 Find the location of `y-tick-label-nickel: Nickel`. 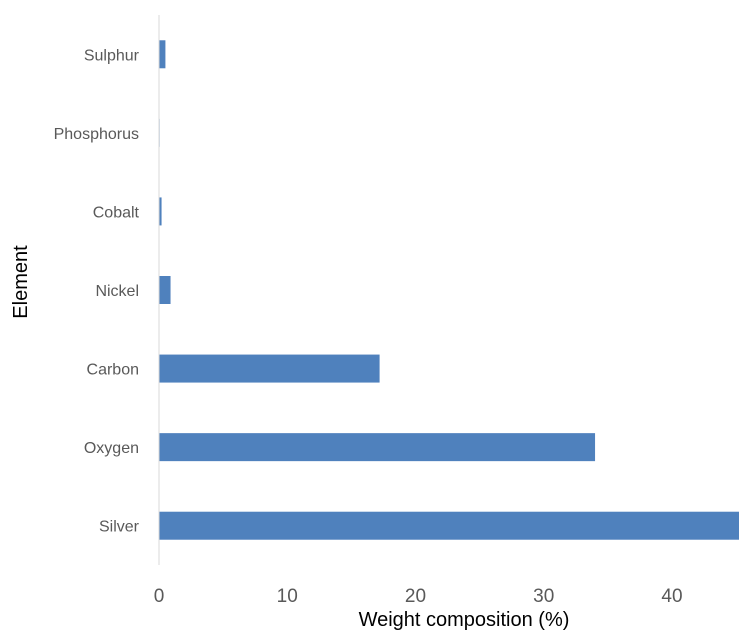

y-tick-label-nickel: Nickel is located at coordinates (117, 291).